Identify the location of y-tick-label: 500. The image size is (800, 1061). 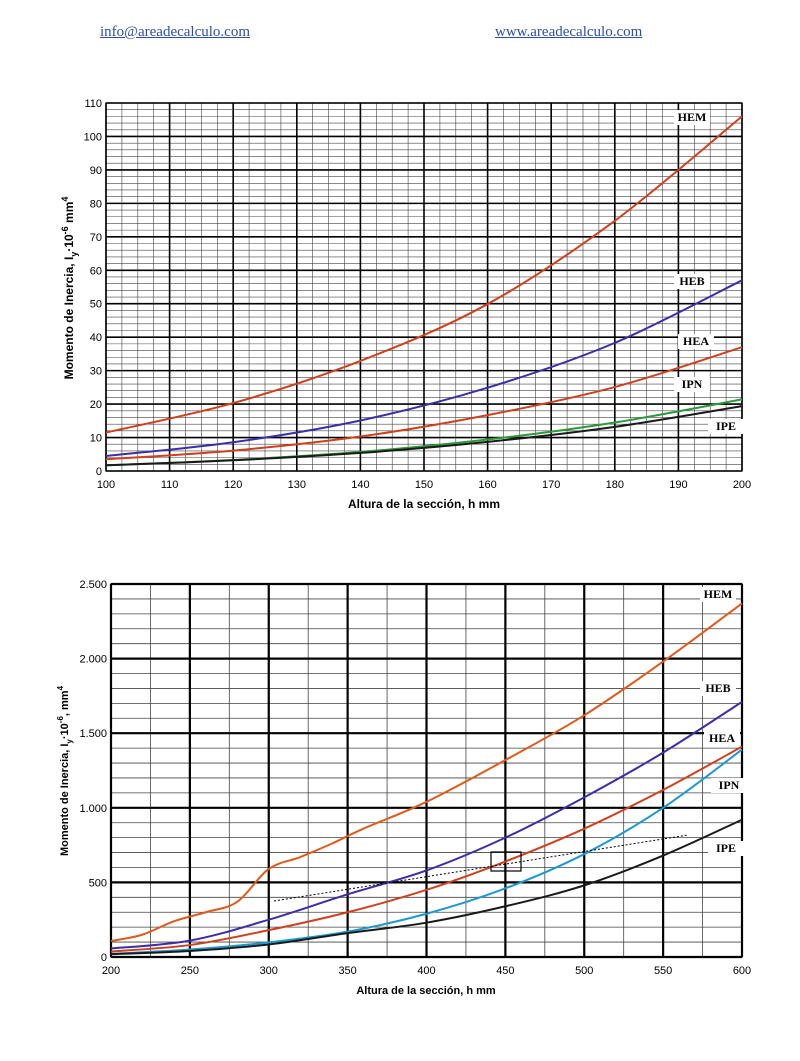
(98, 883).